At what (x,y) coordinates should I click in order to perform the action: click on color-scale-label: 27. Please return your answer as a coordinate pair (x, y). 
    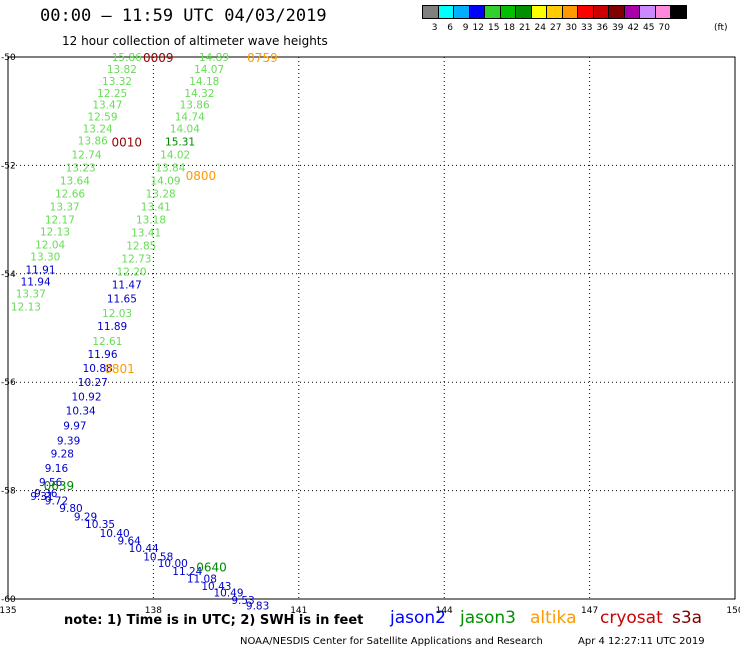
    Looking at the image, I should click on (556, 28).